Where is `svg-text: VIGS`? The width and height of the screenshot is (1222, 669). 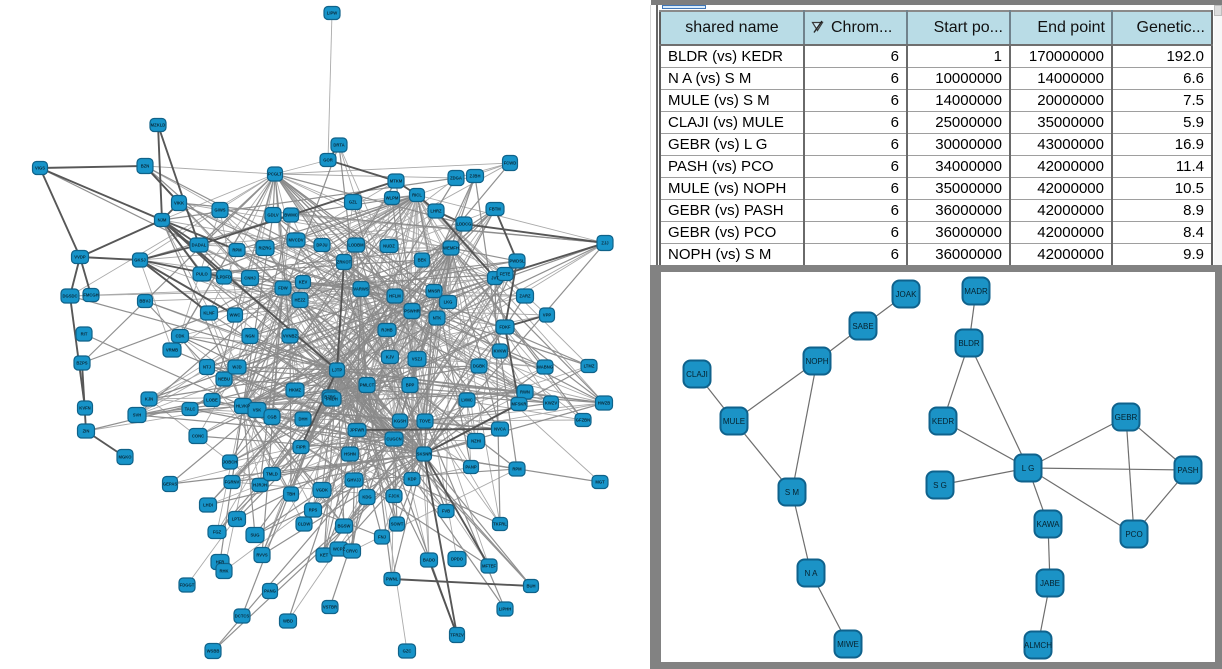 svg-text: VIGS is located at coordinates (40, 168).